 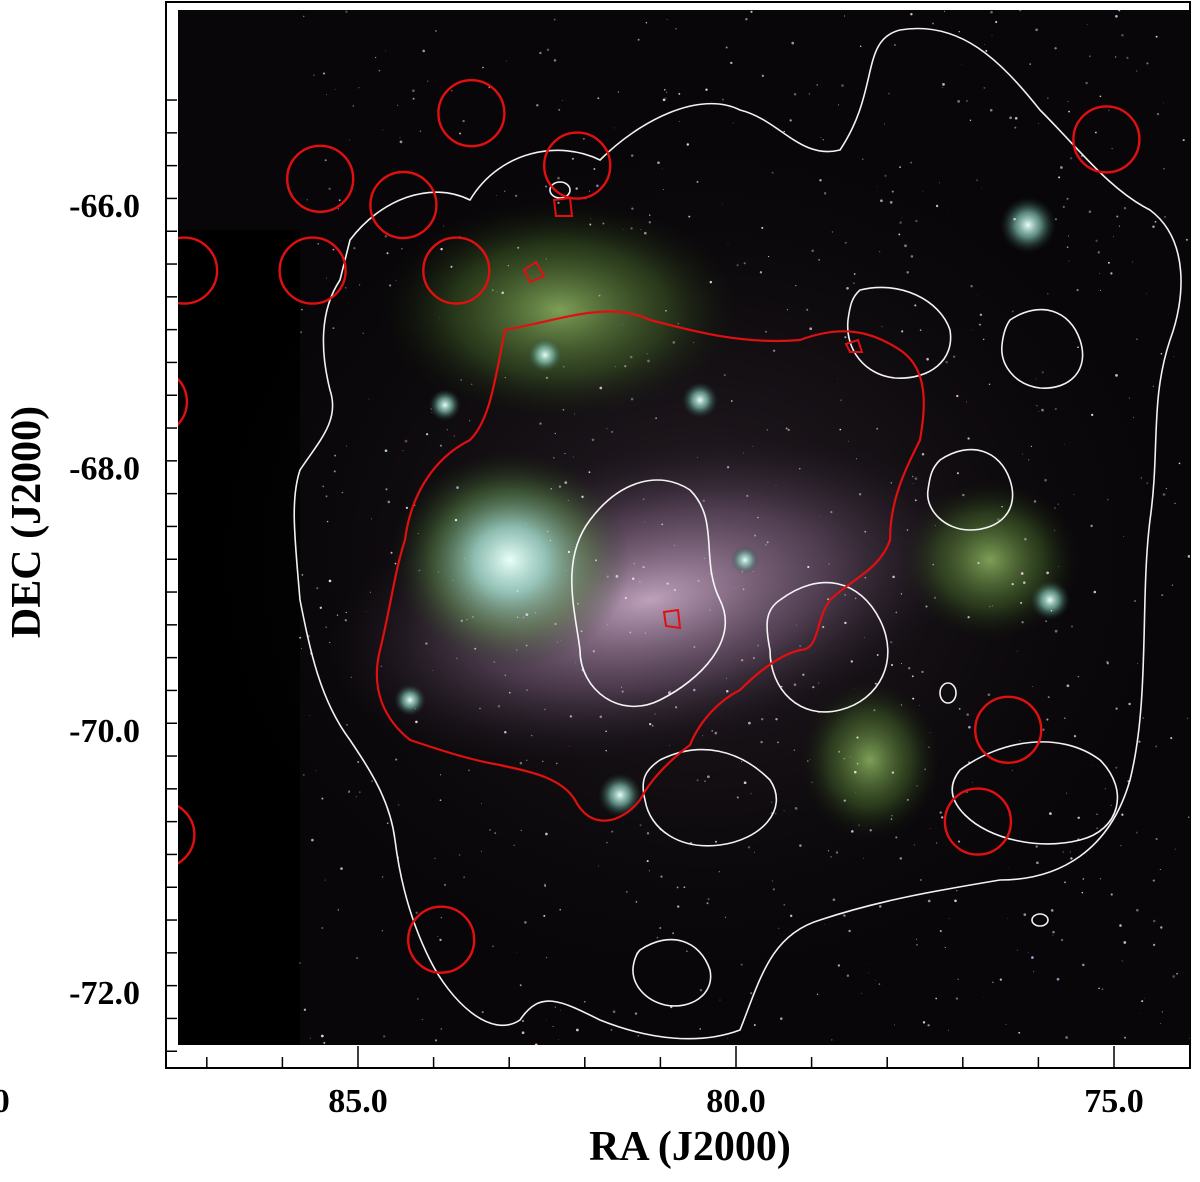 What do you see at coordinates (736, 1101) in the screenshot?
I see `x-tick-label: 80.0` at bounding box center [736, 1101].